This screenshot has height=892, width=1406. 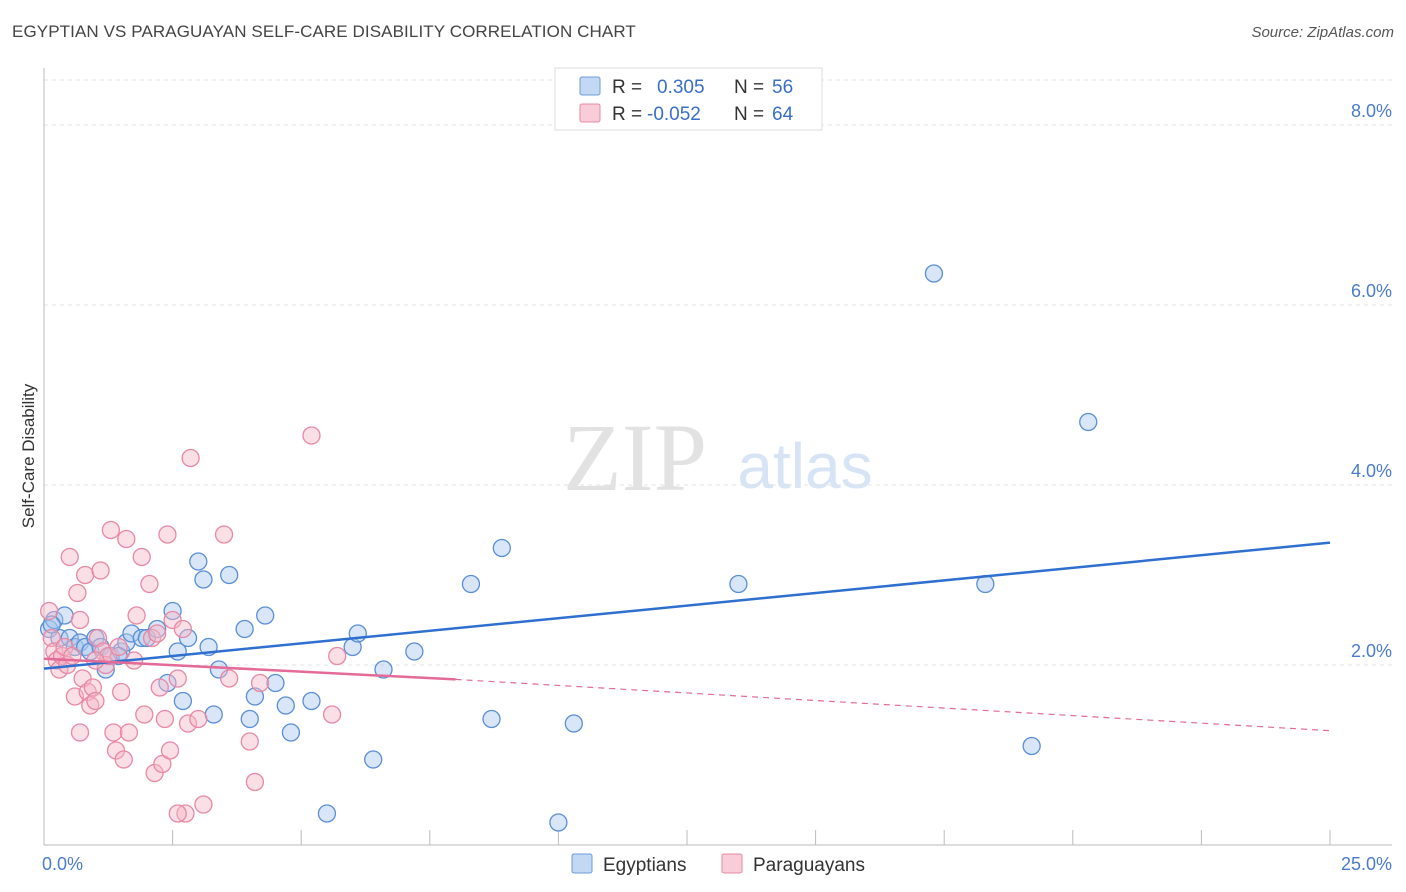 I want to click on bottom-legend-paraguayans: Paraguayans, so click(x=809, y=865).